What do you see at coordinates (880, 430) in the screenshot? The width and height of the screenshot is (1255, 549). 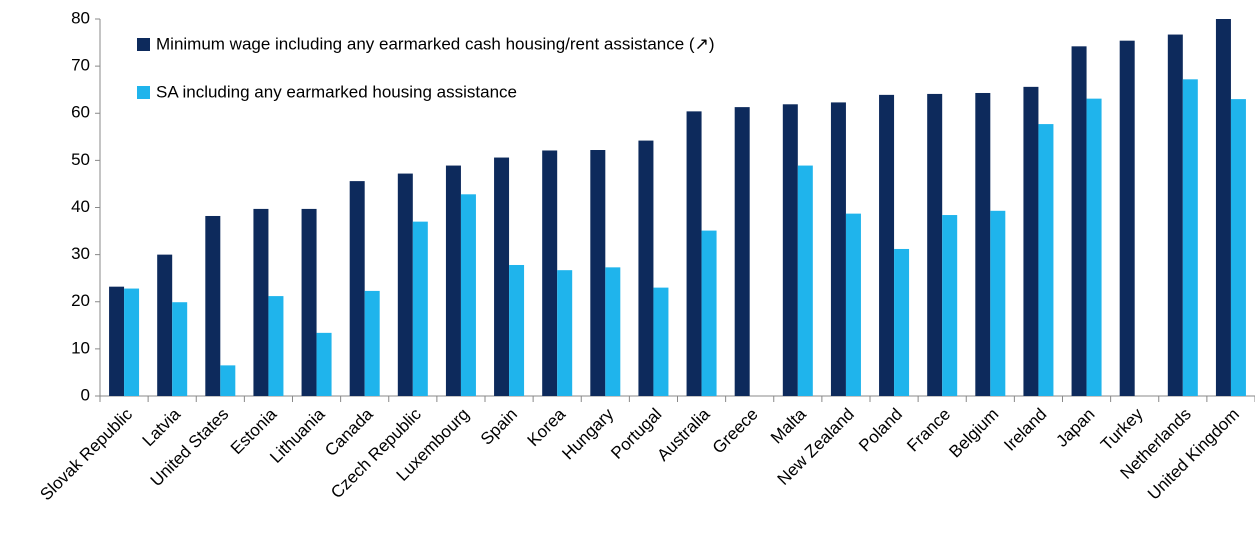 I see `x-tick-label: Poland` at bounding box center [880, 430].